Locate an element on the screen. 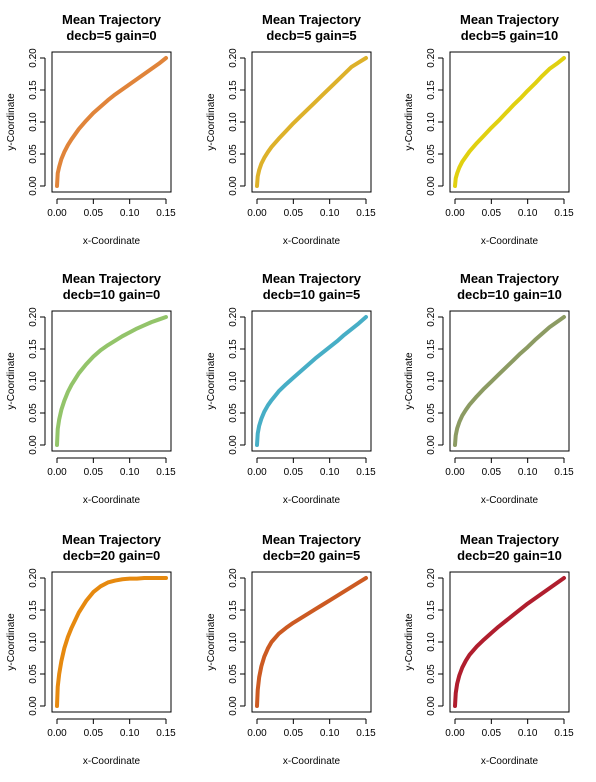  subplot-title-line2: decb=10 gain=5 is located at coordinates (312, 294).